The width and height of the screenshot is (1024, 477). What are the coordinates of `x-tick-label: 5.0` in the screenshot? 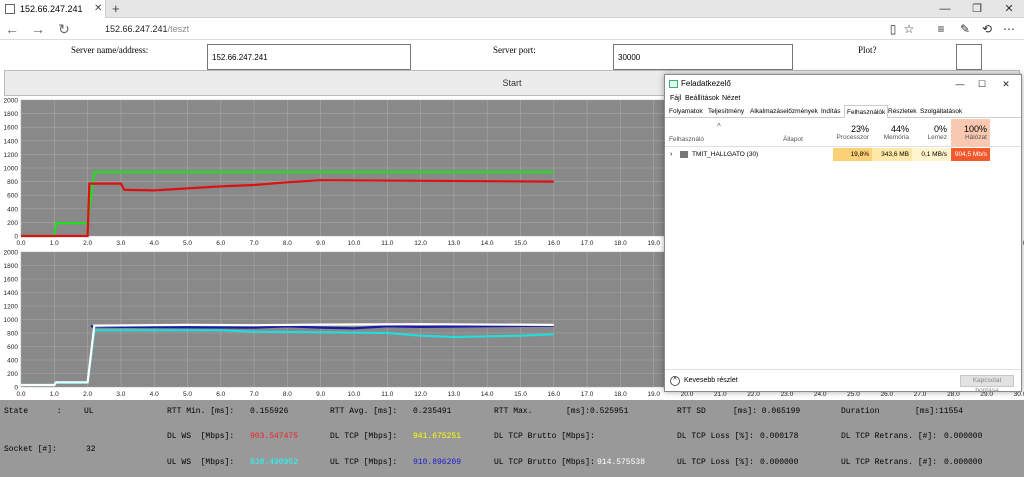 It's located at (187, 394).